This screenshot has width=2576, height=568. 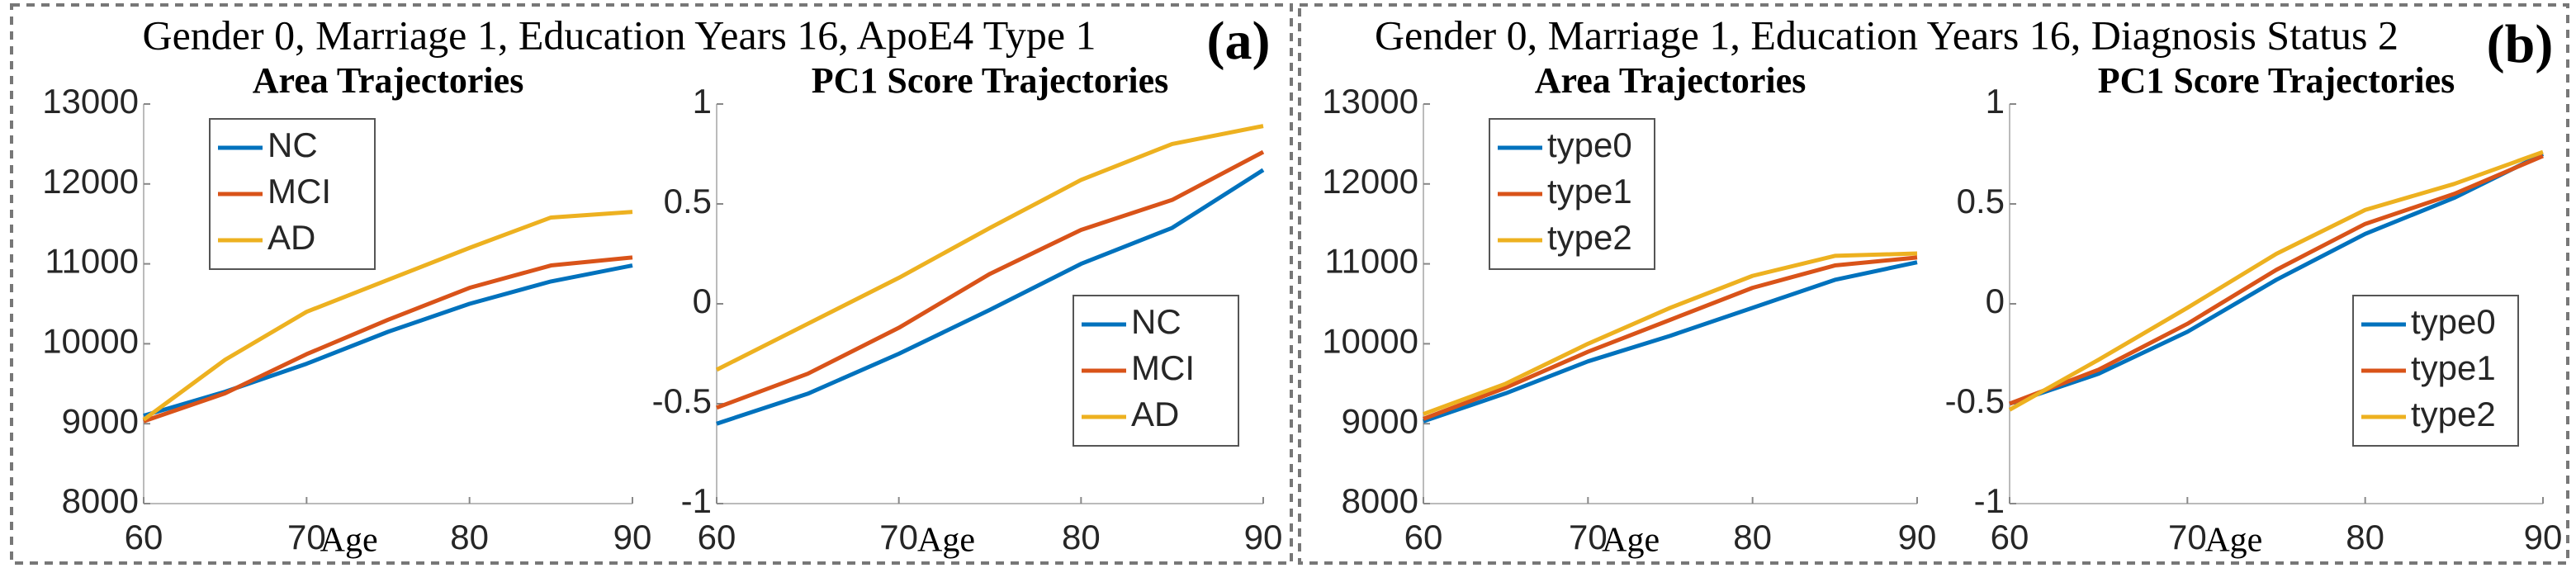 I want to click on panel-label: (a), so click(x=1239, y=41).